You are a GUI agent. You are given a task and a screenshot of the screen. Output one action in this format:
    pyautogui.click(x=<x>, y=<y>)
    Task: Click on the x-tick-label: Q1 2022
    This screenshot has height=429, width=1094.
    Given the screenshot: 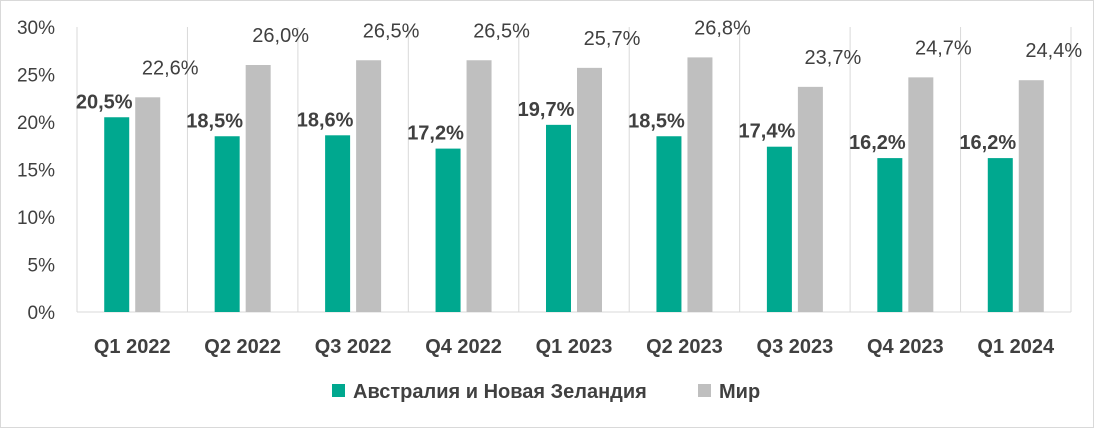 What is the action you would take?
    pyautogui.click(x=132, y=347)
    